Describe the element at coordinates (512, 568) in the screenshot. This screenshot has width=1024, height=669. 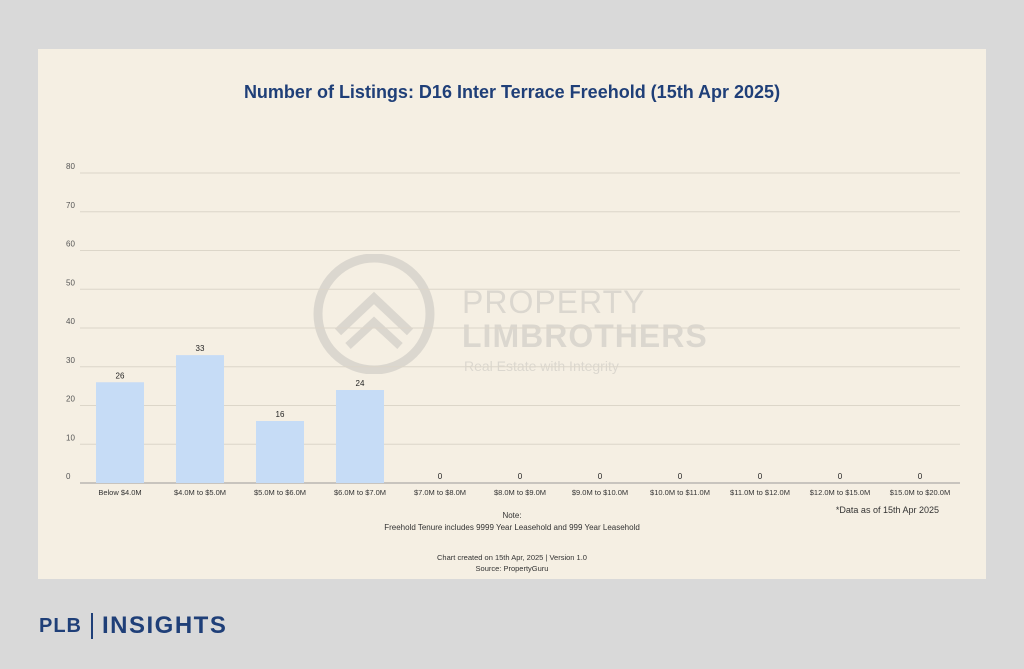
I see `source-note: Source: PropertyGuru` at that location.